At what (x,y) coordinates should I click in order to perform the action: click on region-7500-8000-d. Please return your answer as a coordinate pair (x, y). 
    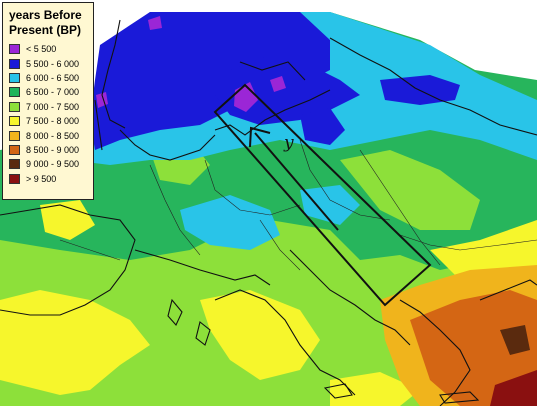
    Looking at the image, I should click on (67, 220).